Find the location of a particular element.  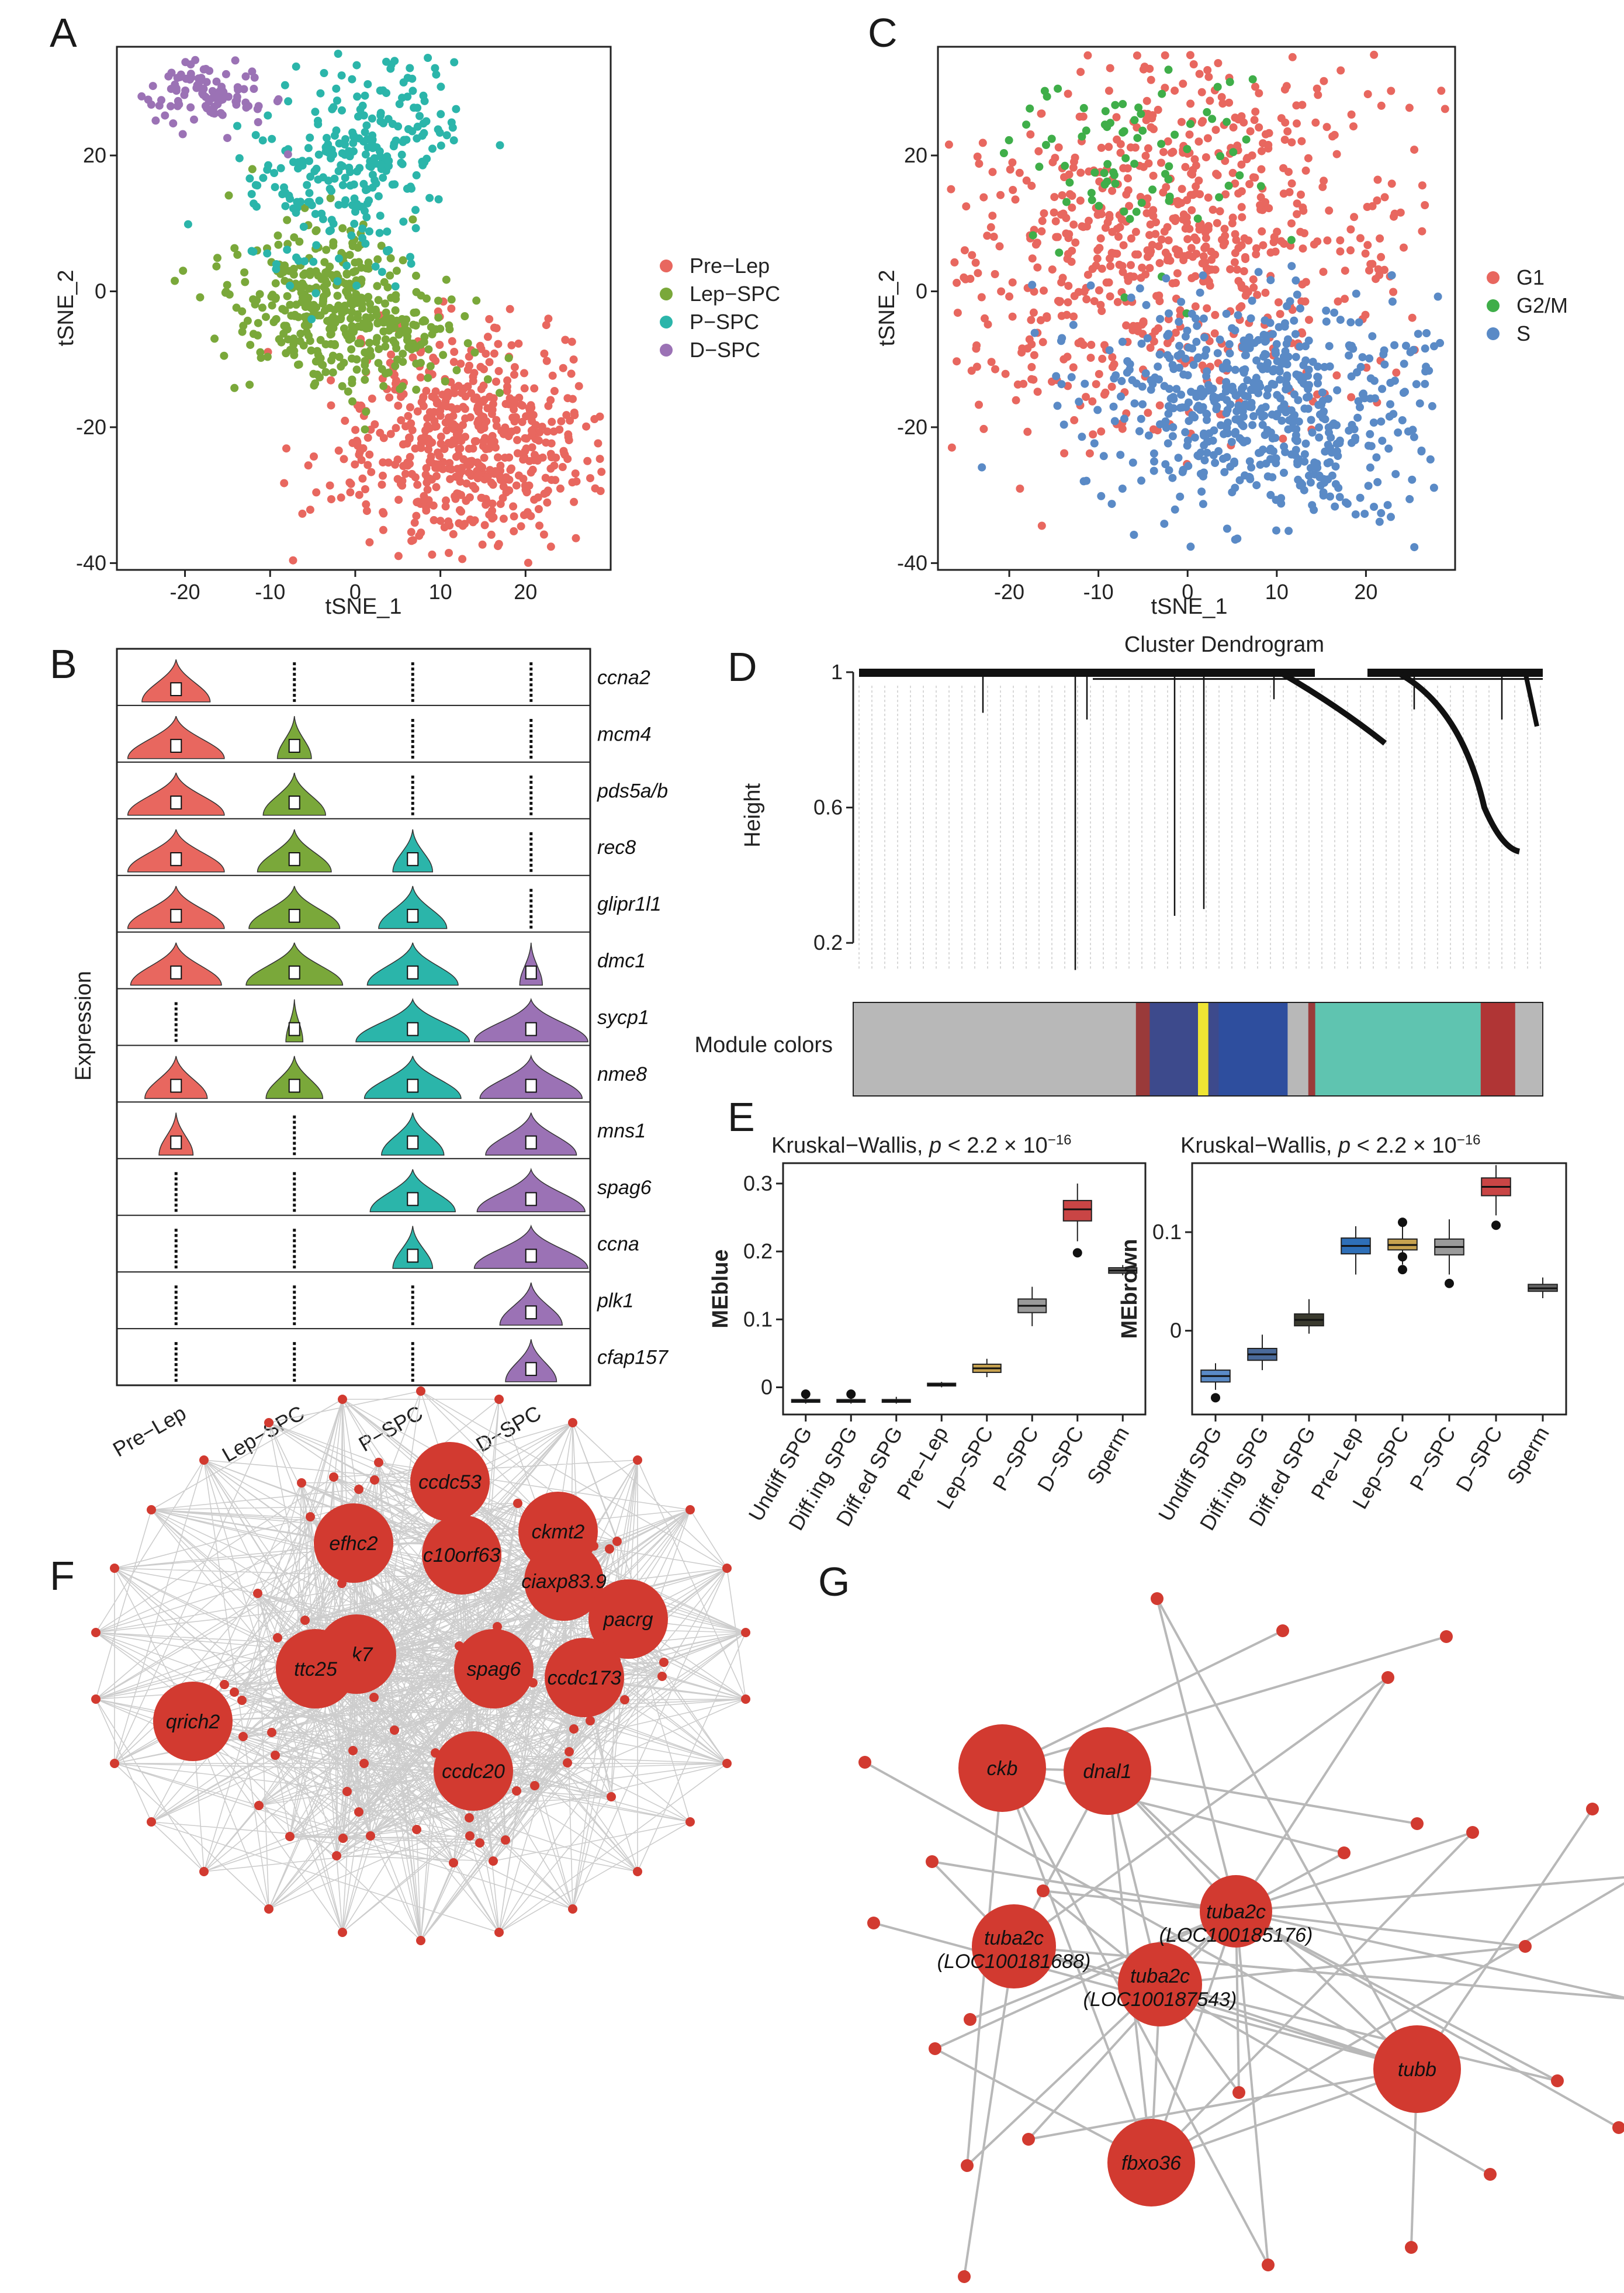

panel-label-g: G is located at coordinates (834, 1581).